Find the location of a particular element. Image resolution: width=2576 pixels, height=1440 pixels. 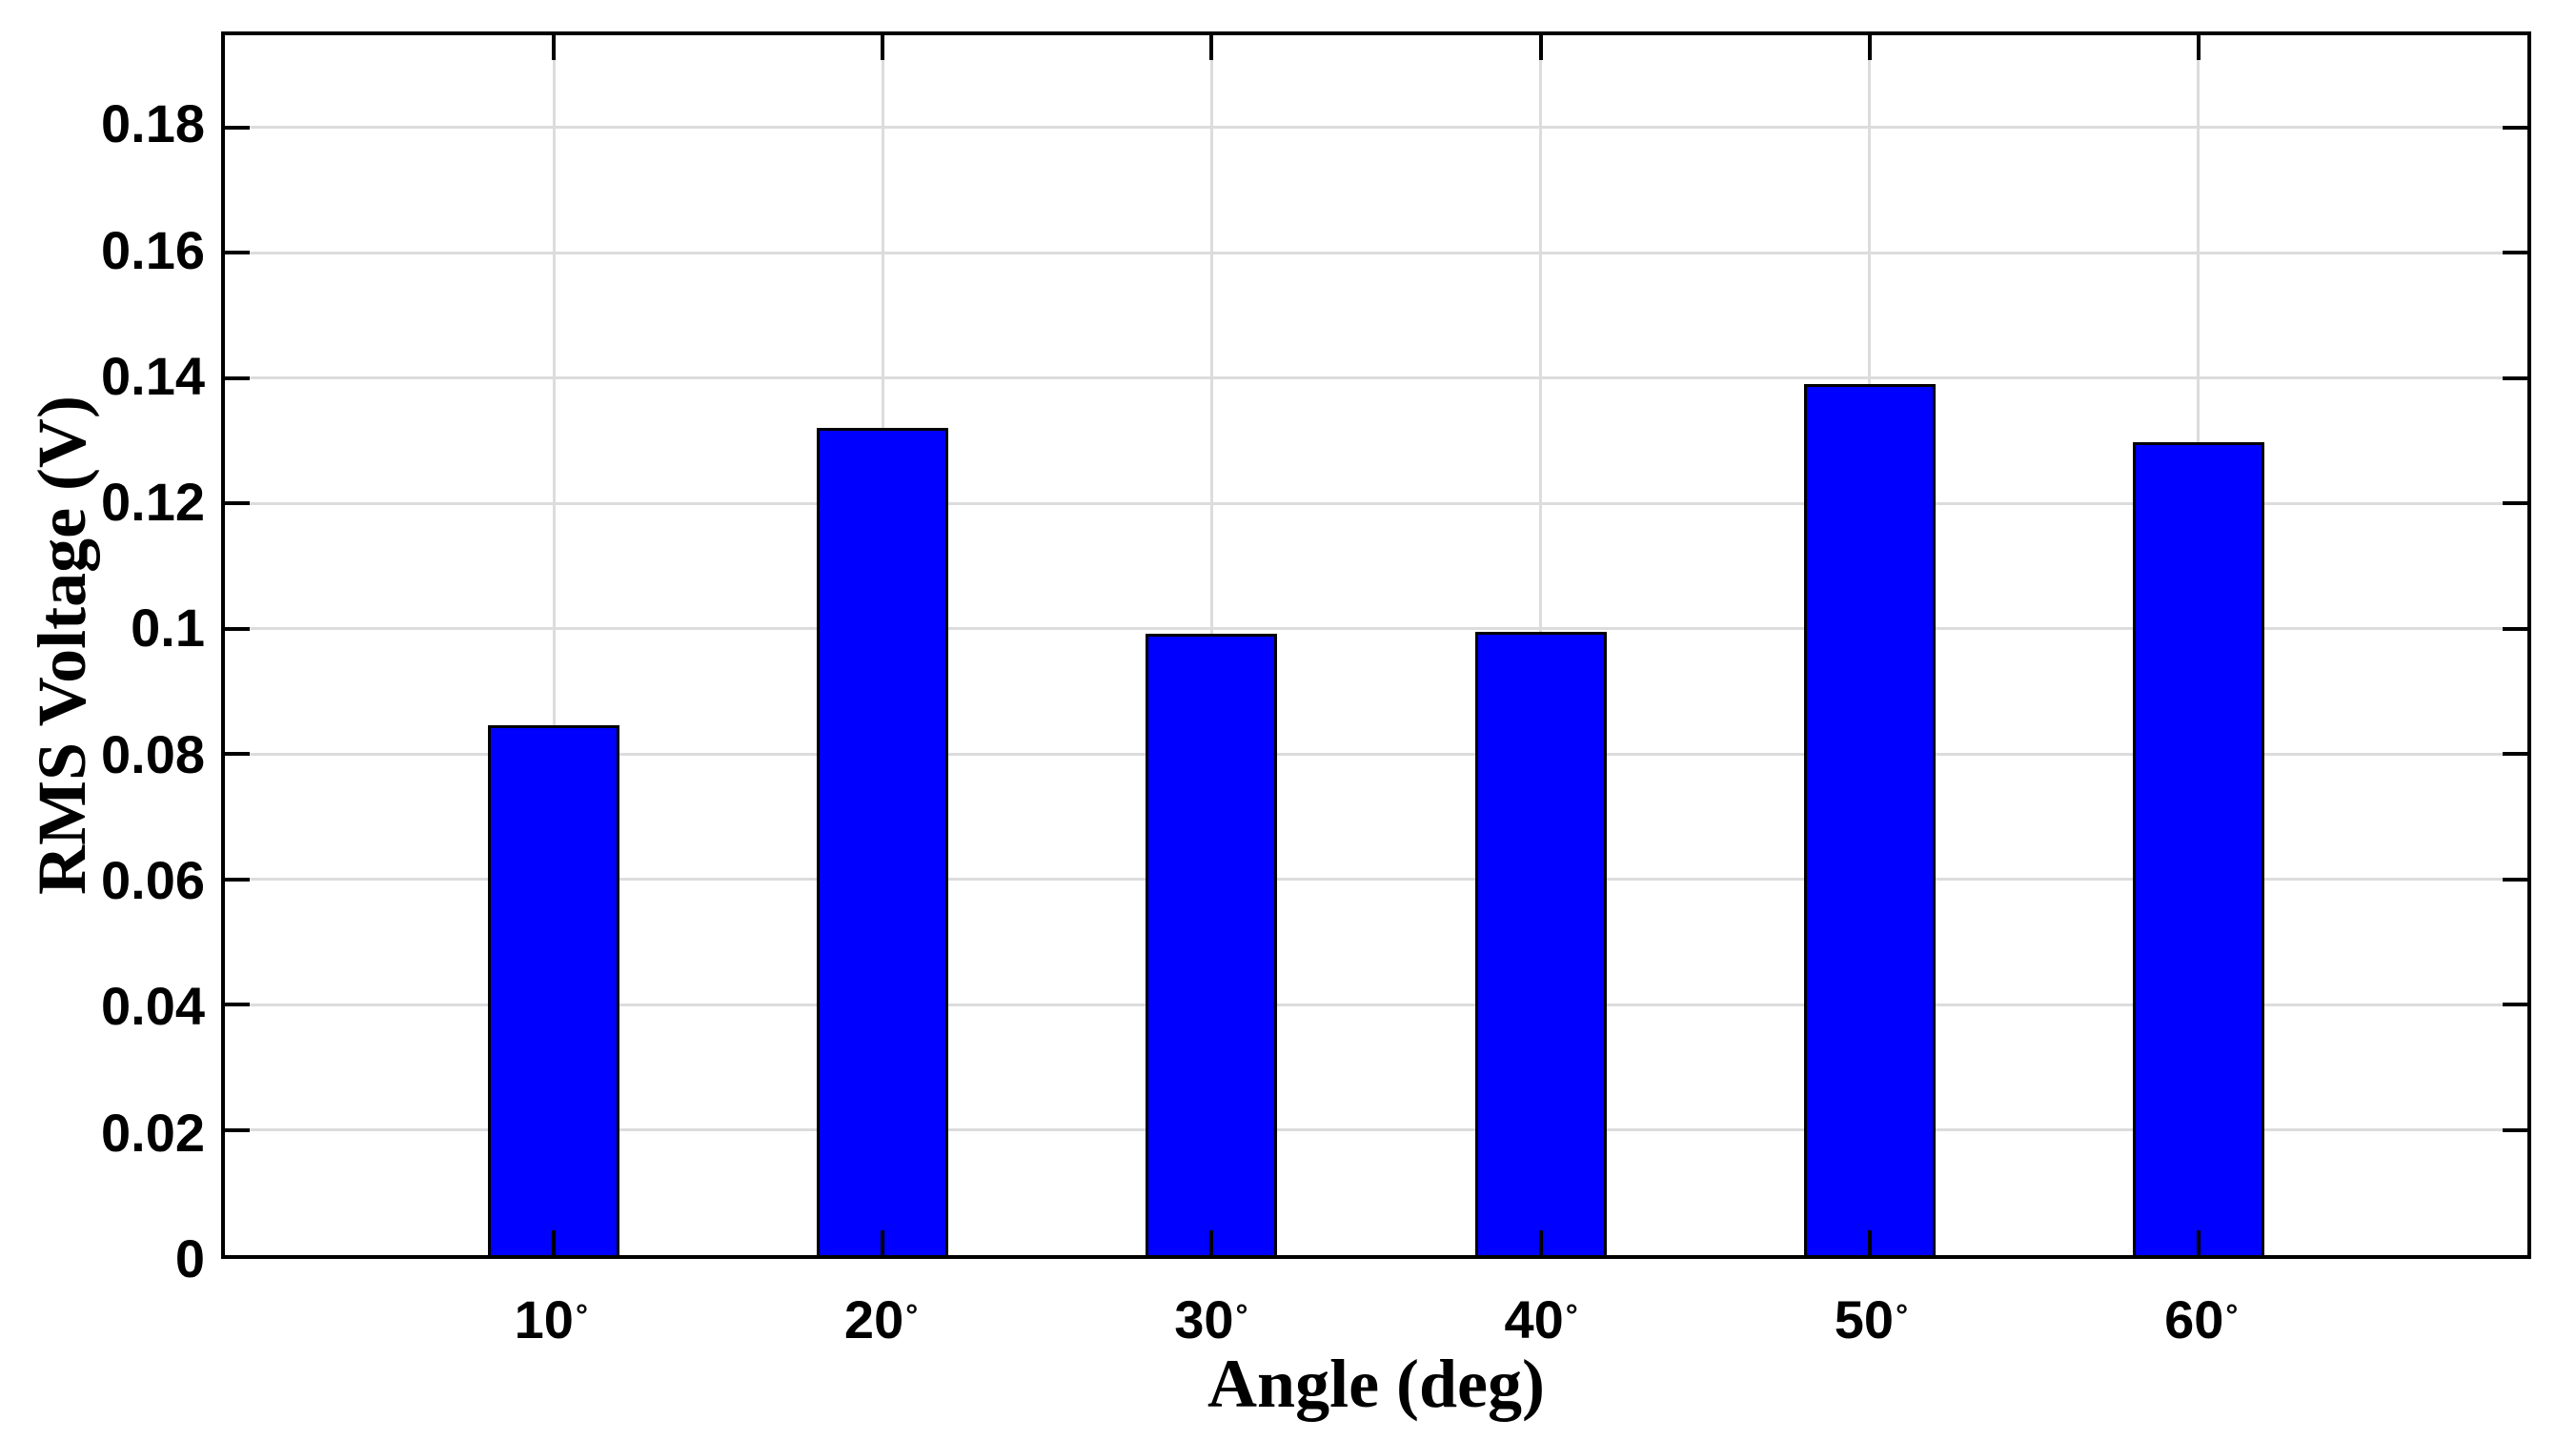

y-tick-label: 0.06 is located at coordinates (153, 880).